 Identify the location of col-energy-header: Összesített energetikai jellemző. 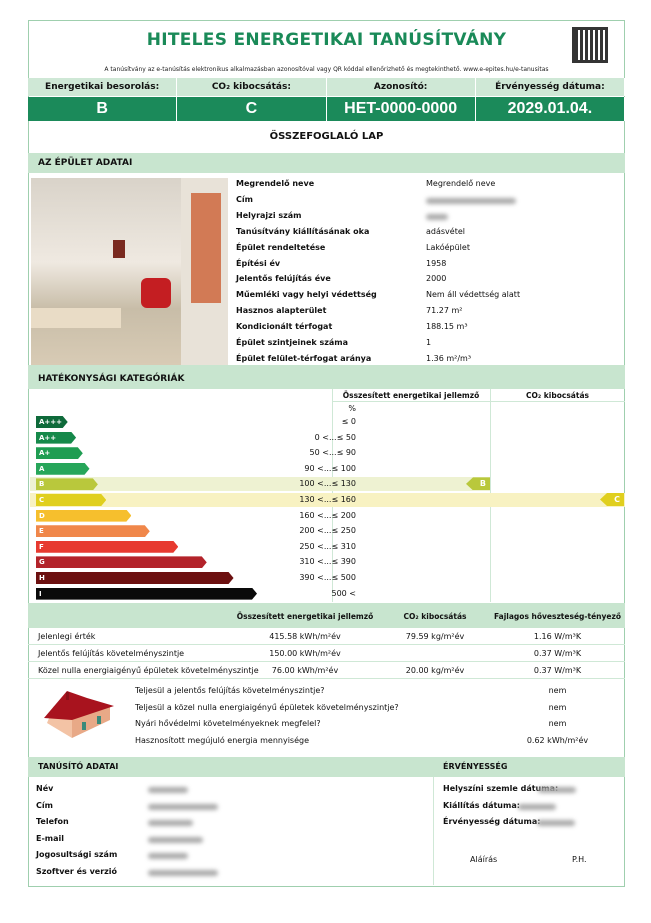
(411, 395).